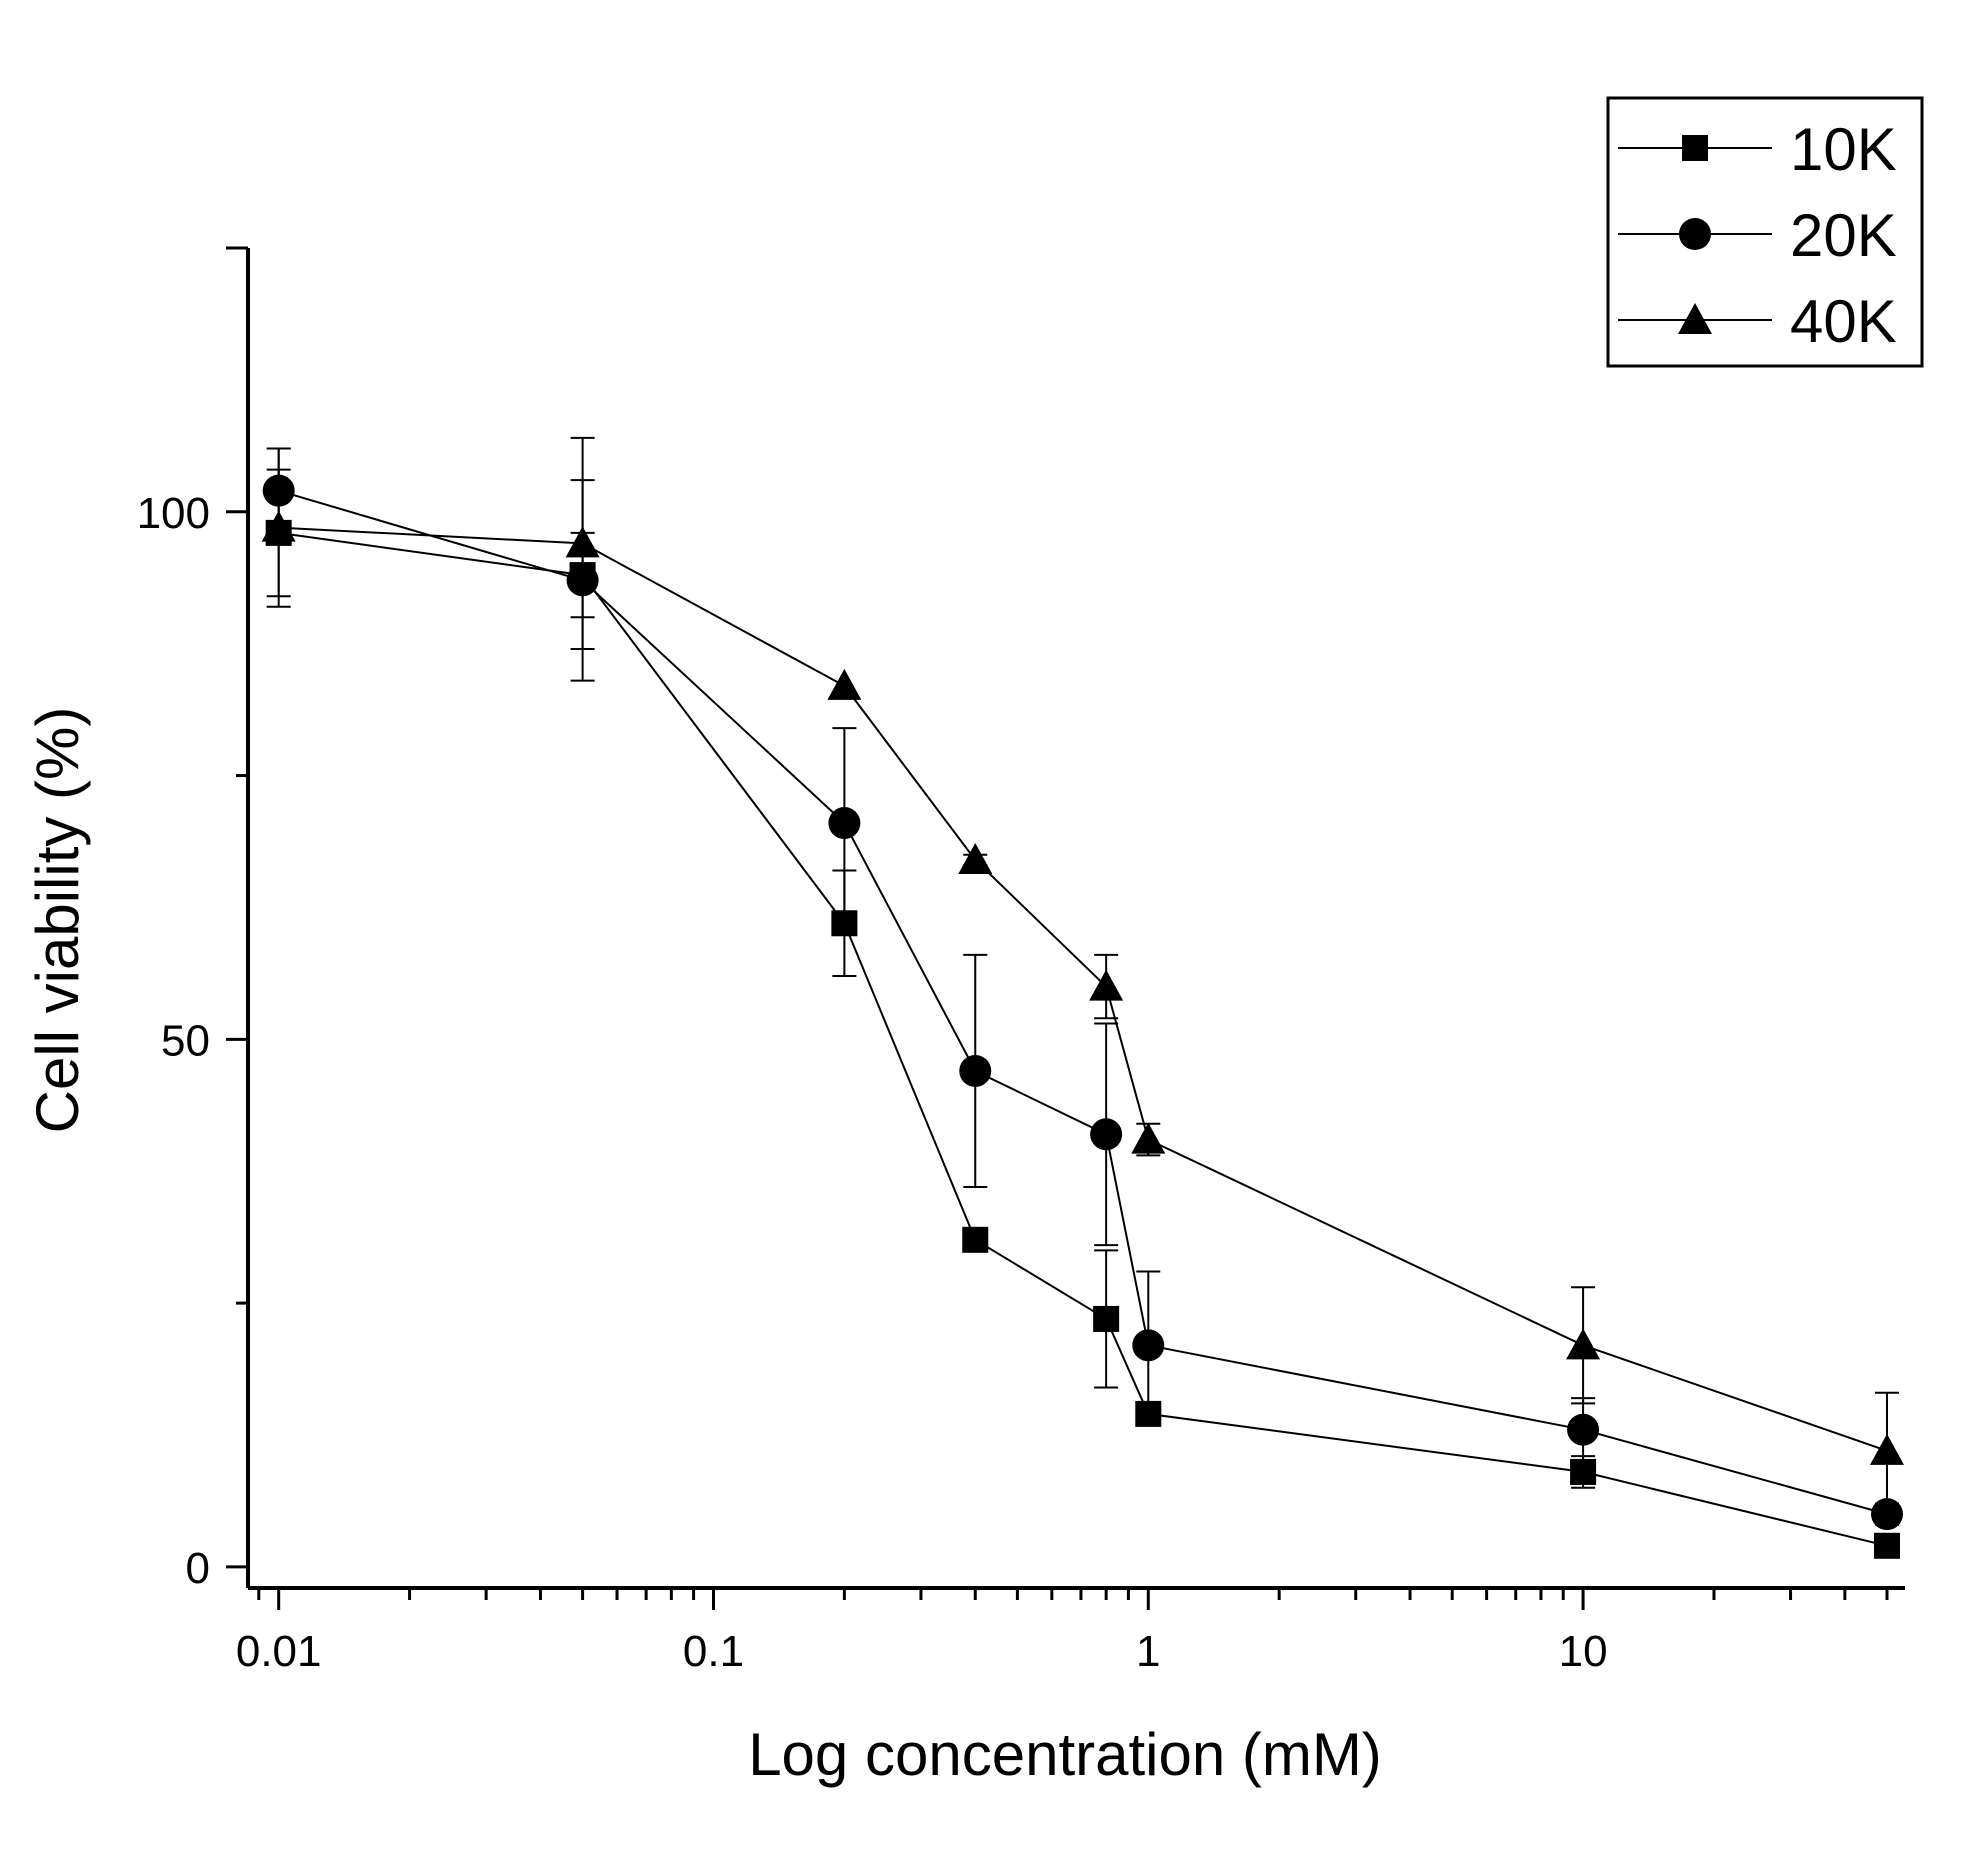 This screenshot has width=1974, height=1856. What do you see at coordinates (1695, 318) in the screenshot?
I see `legend-marker-40K` at bounding box center [1695, 318].